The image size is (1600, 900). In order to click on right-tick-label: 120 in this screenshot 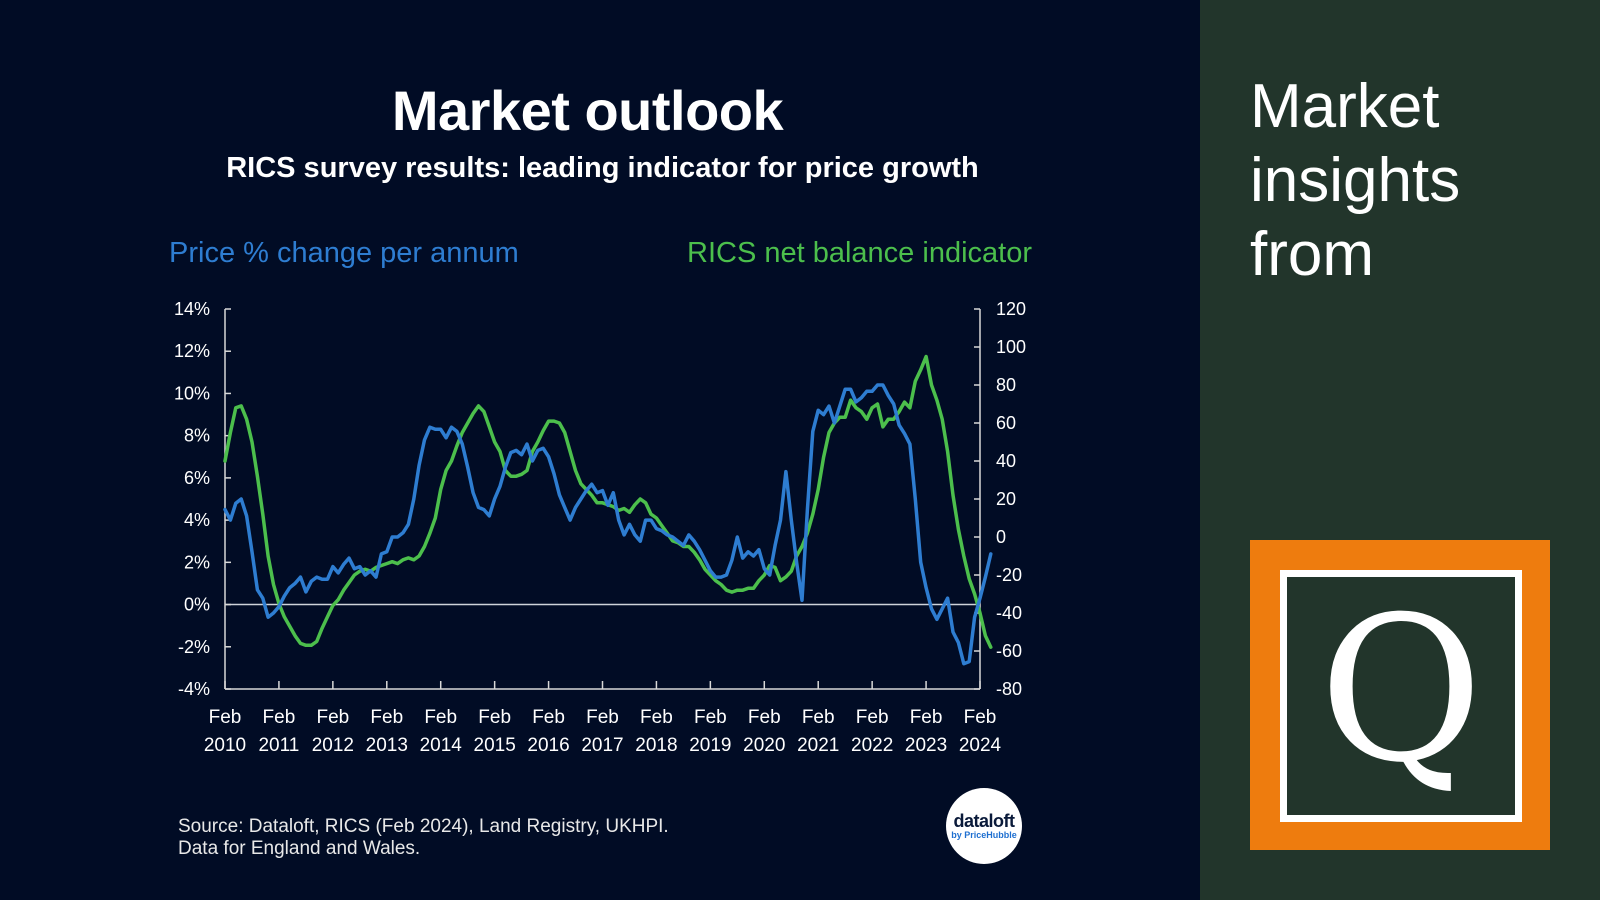, I will do `click(1011, 309)`.